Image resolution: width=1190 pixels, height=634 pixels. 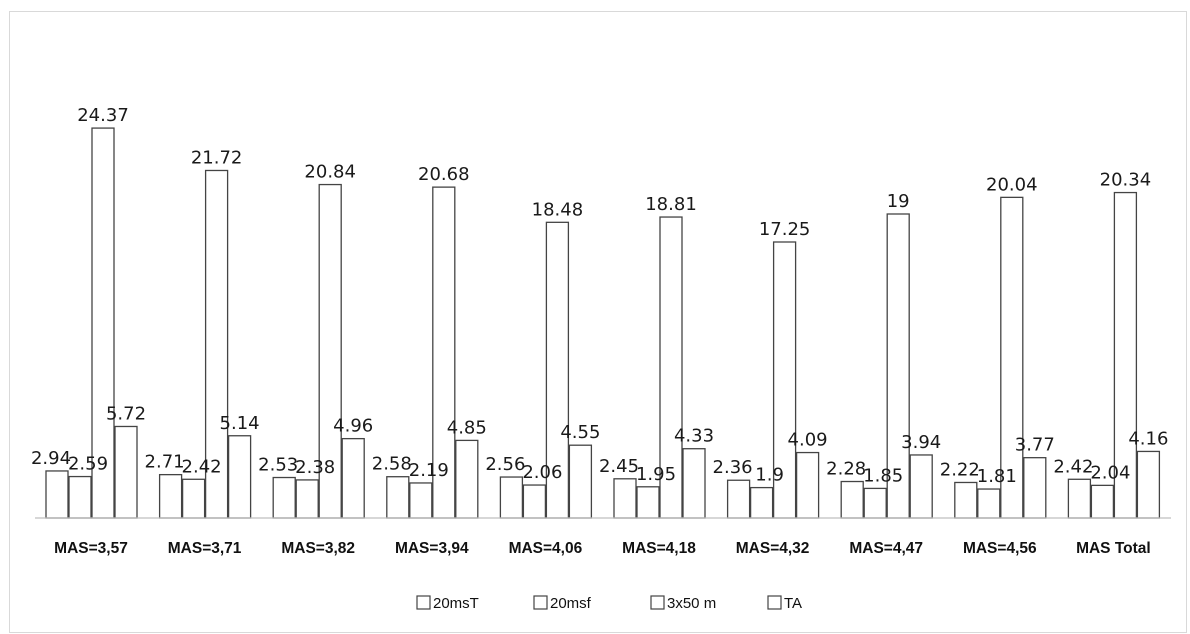 What do you see at coordinates (330, 172) in the screenshot?
I see `data-label: 20.84` at bounding box center [330, 172].